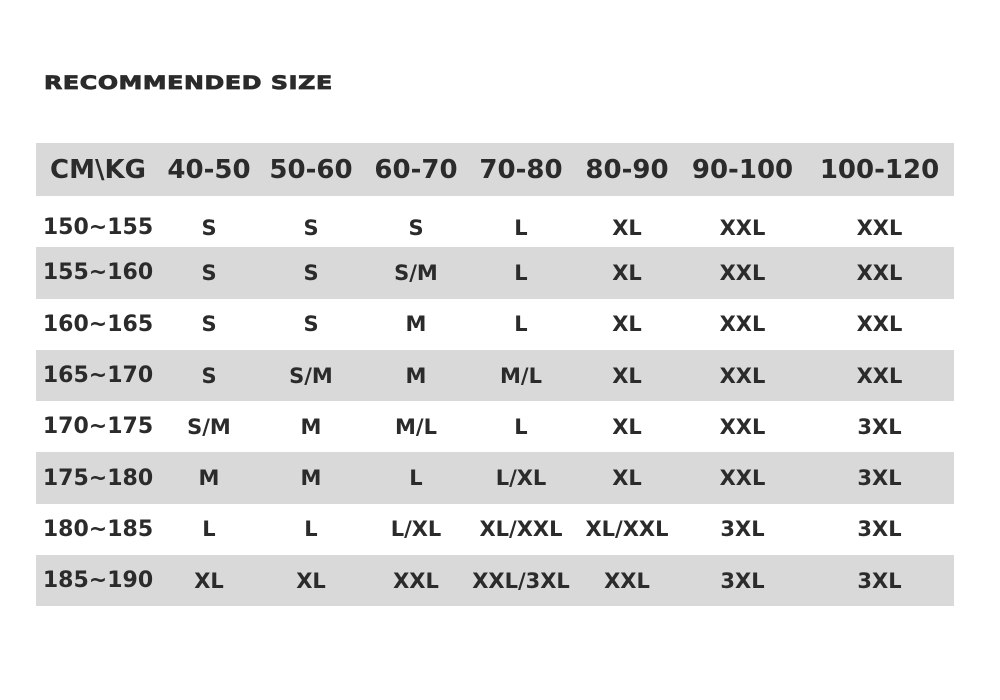 The width and height of the screenshot is (1000, 700). Describe the element at coordinates (209, 169) in the screenshot. I see `header-cell-weight: 40-50` at that location.